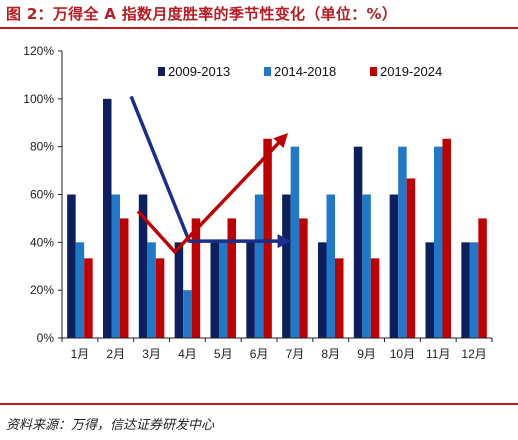 The height and width of the screenshot is (440, 518). What do you see at coordinates (259, 28) in the screenshot?
I see `title-rule` at bounding box center [259, 28].